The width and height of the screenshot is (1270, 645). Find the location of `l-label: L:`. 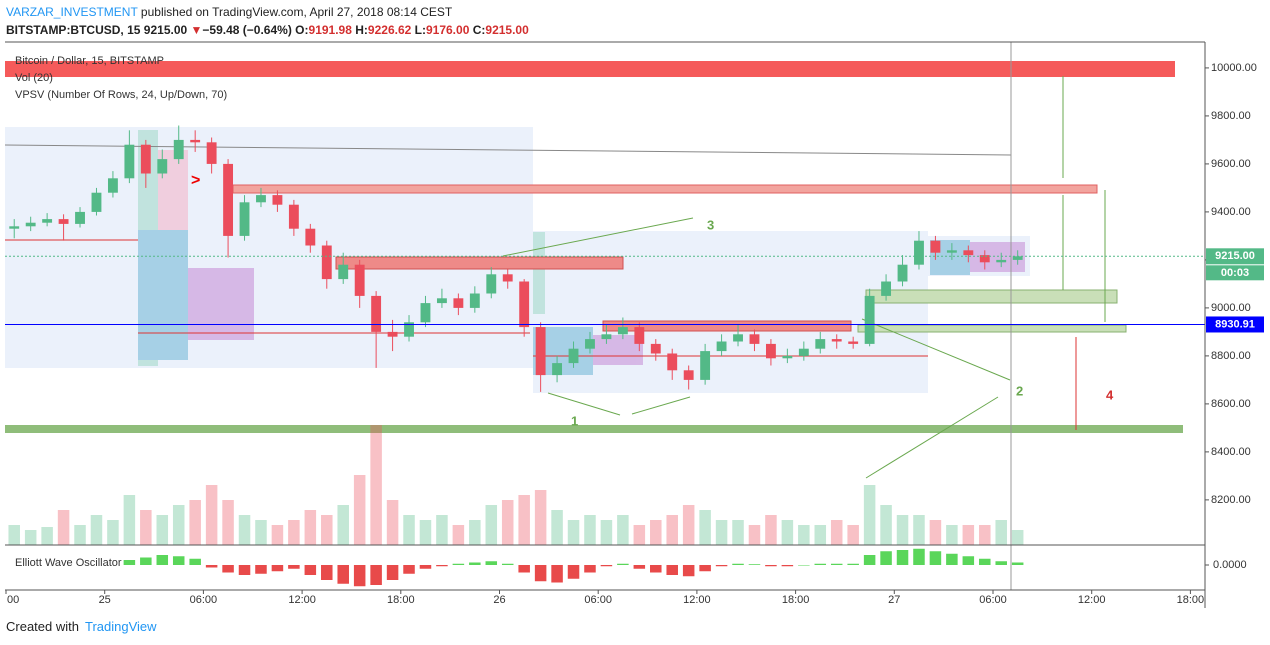

l-label: L: is located at coordinates (420, 30).